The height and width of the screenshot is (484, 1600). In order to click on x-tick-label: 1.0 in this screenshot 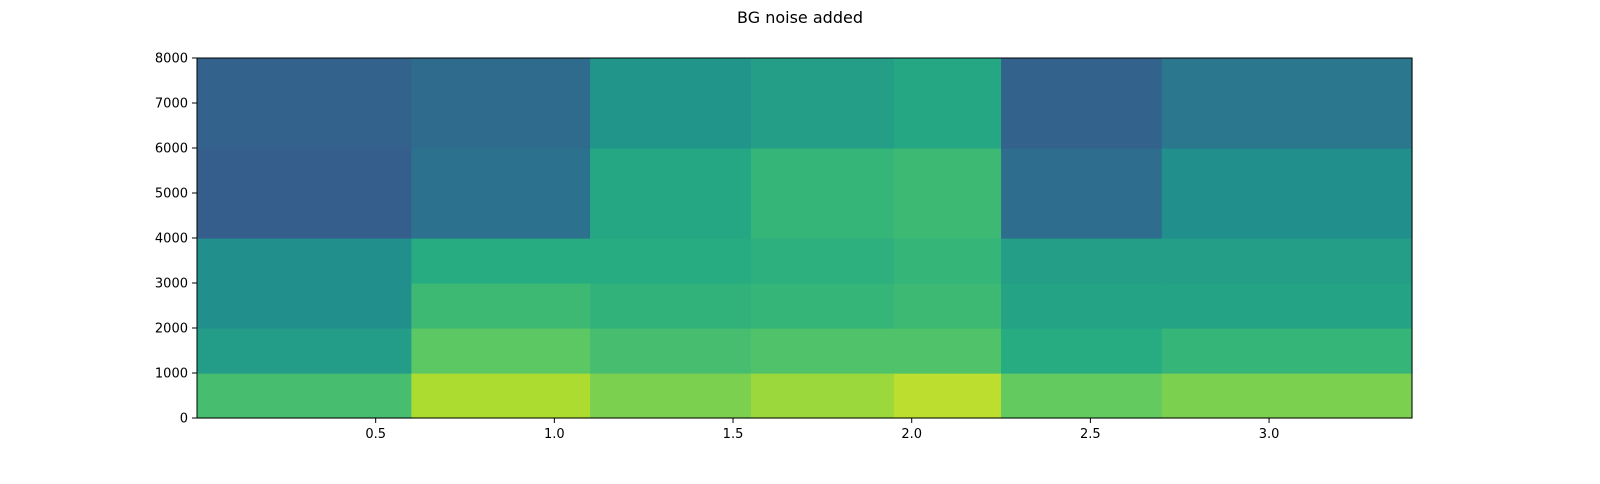, I will do `click(554, 434)`.